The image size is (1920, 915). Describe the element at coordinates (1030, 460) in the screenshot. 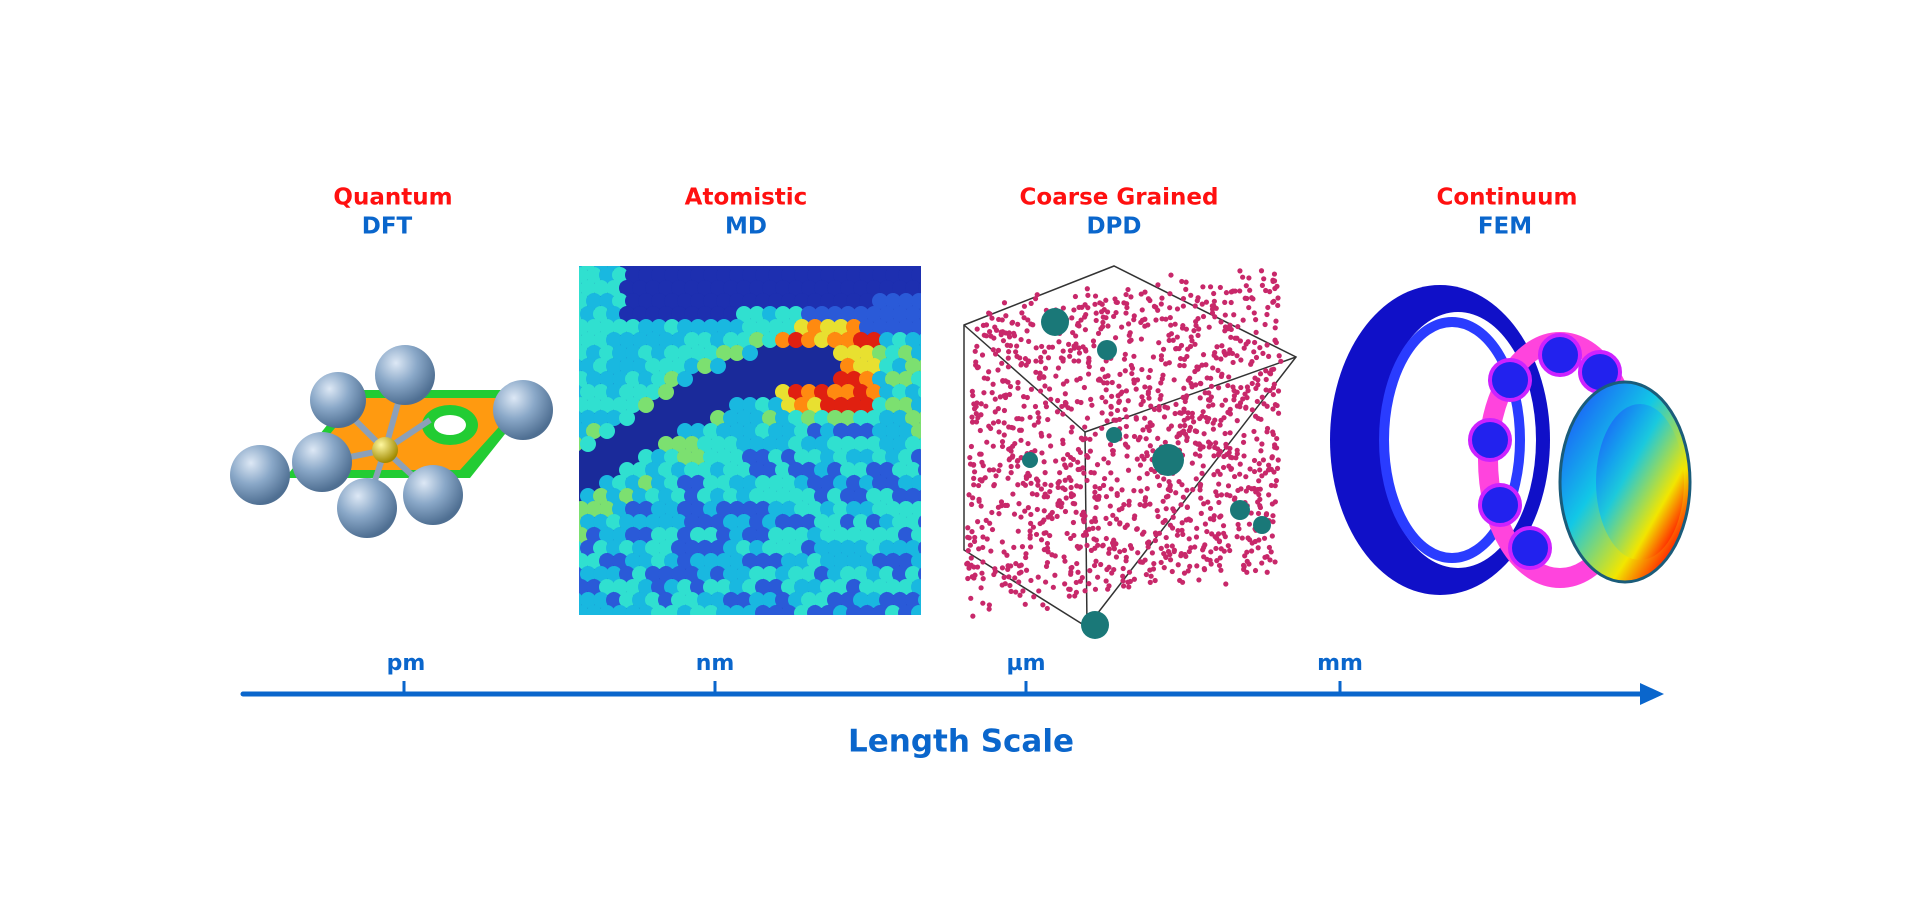

I see `cluster` at that location.